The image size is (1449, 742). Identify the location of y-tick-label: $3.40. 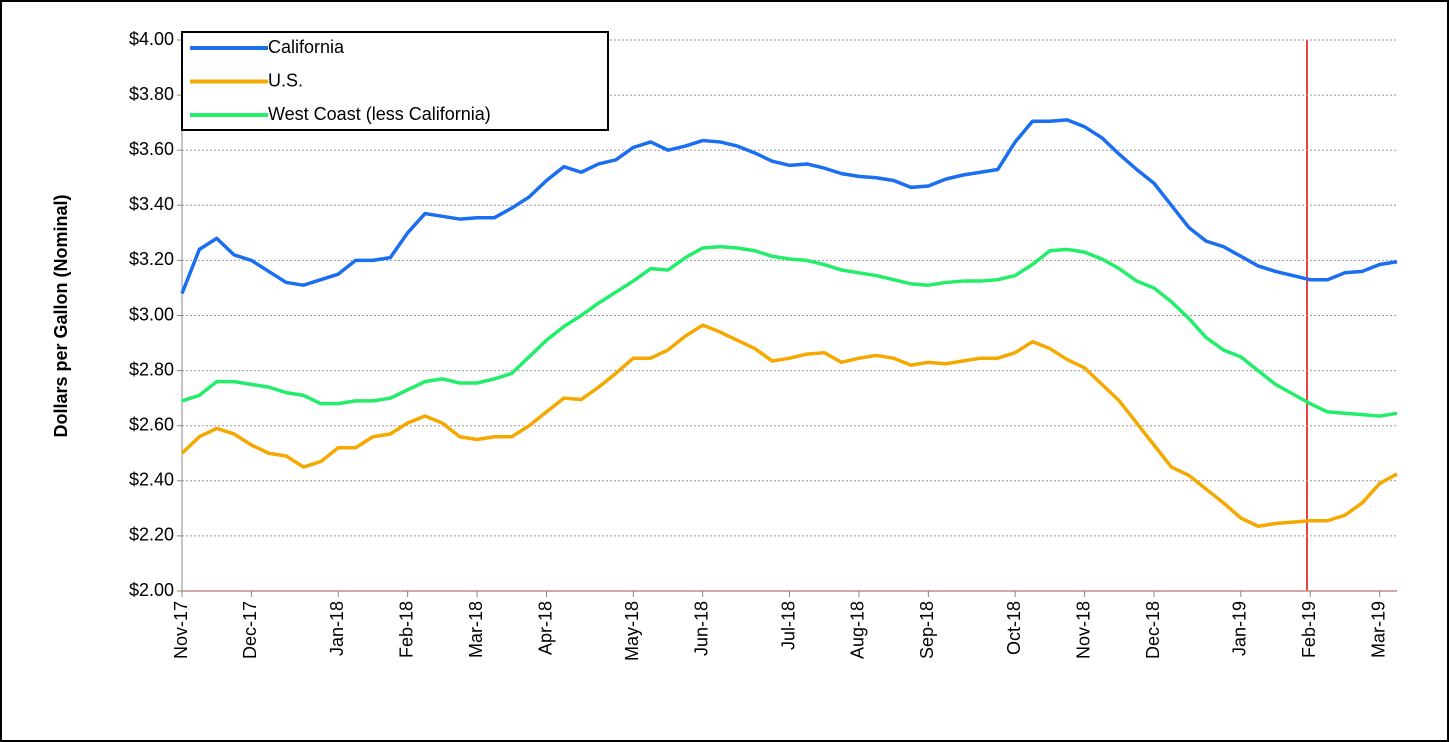
(151, 204).